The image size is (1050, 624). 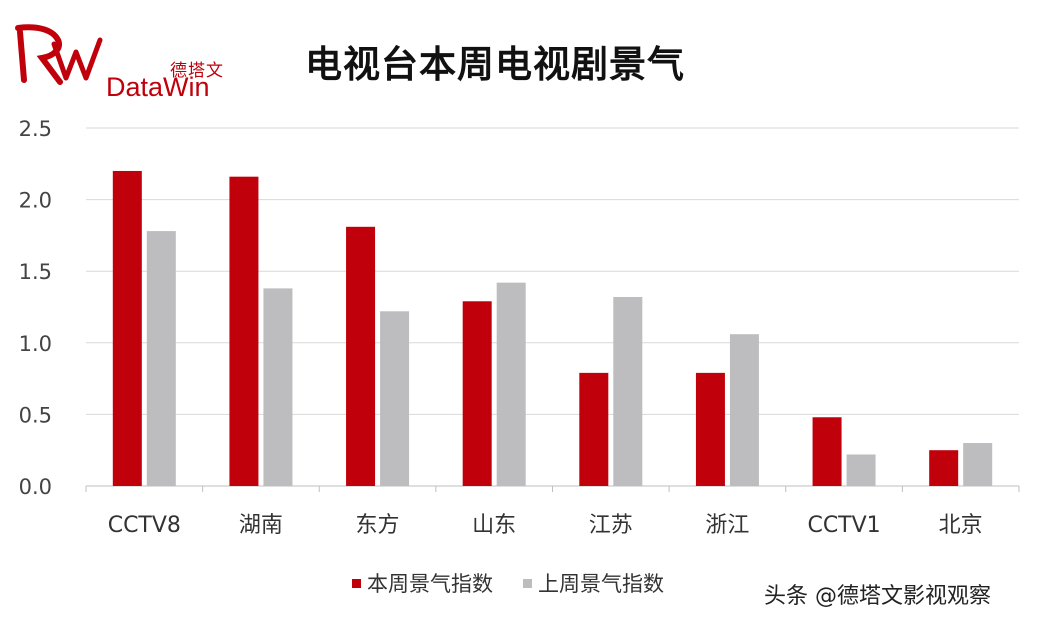 I want to click on x-tick-label: 山东, so click(x=494, y=525).